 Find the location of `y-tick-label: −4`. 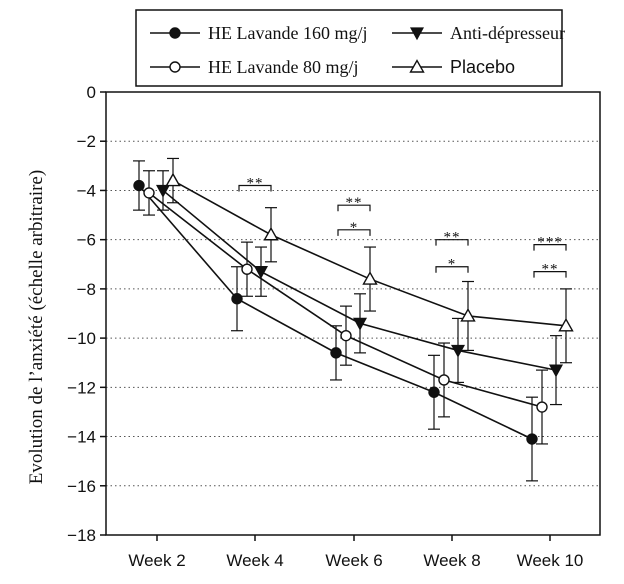

y-tick-label: −4 is located at coordinates (86, 190).